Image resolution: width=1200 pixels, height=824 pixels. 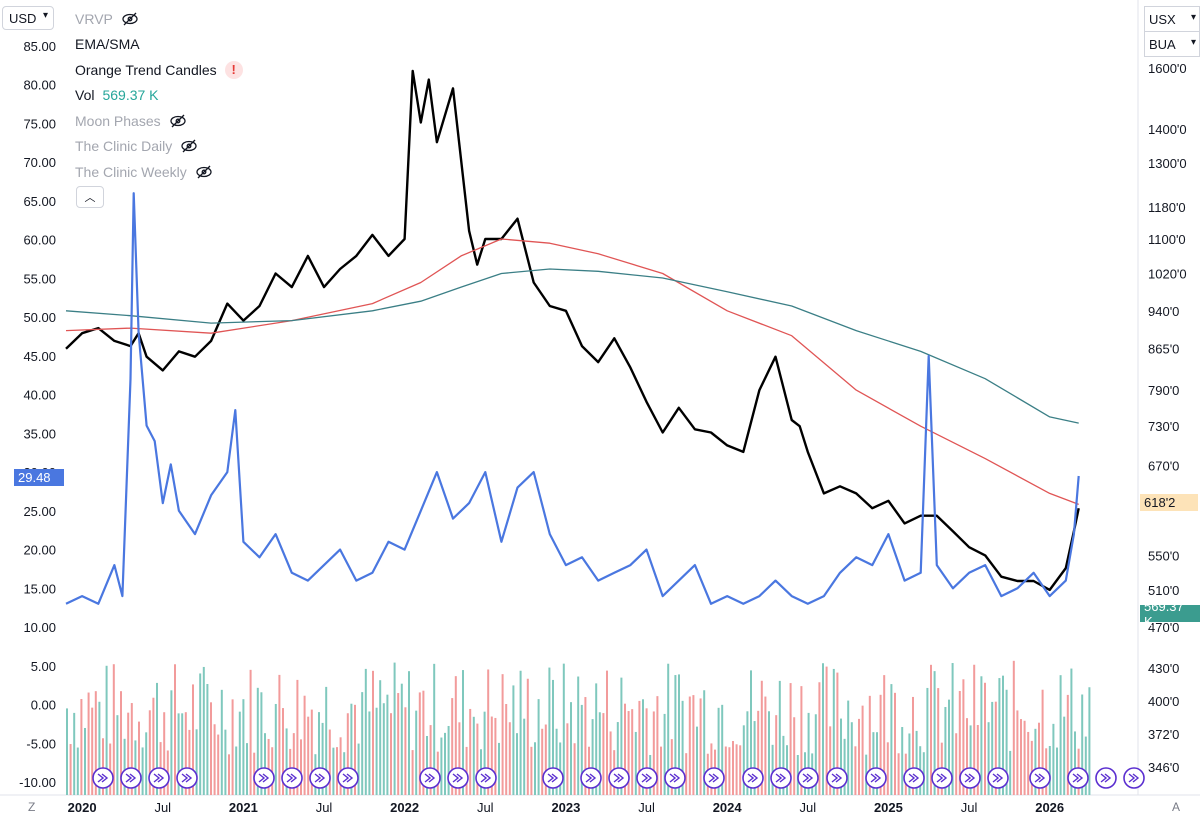 I want to click on left-axis-tick: 25.00, so click(x=39, y=511).